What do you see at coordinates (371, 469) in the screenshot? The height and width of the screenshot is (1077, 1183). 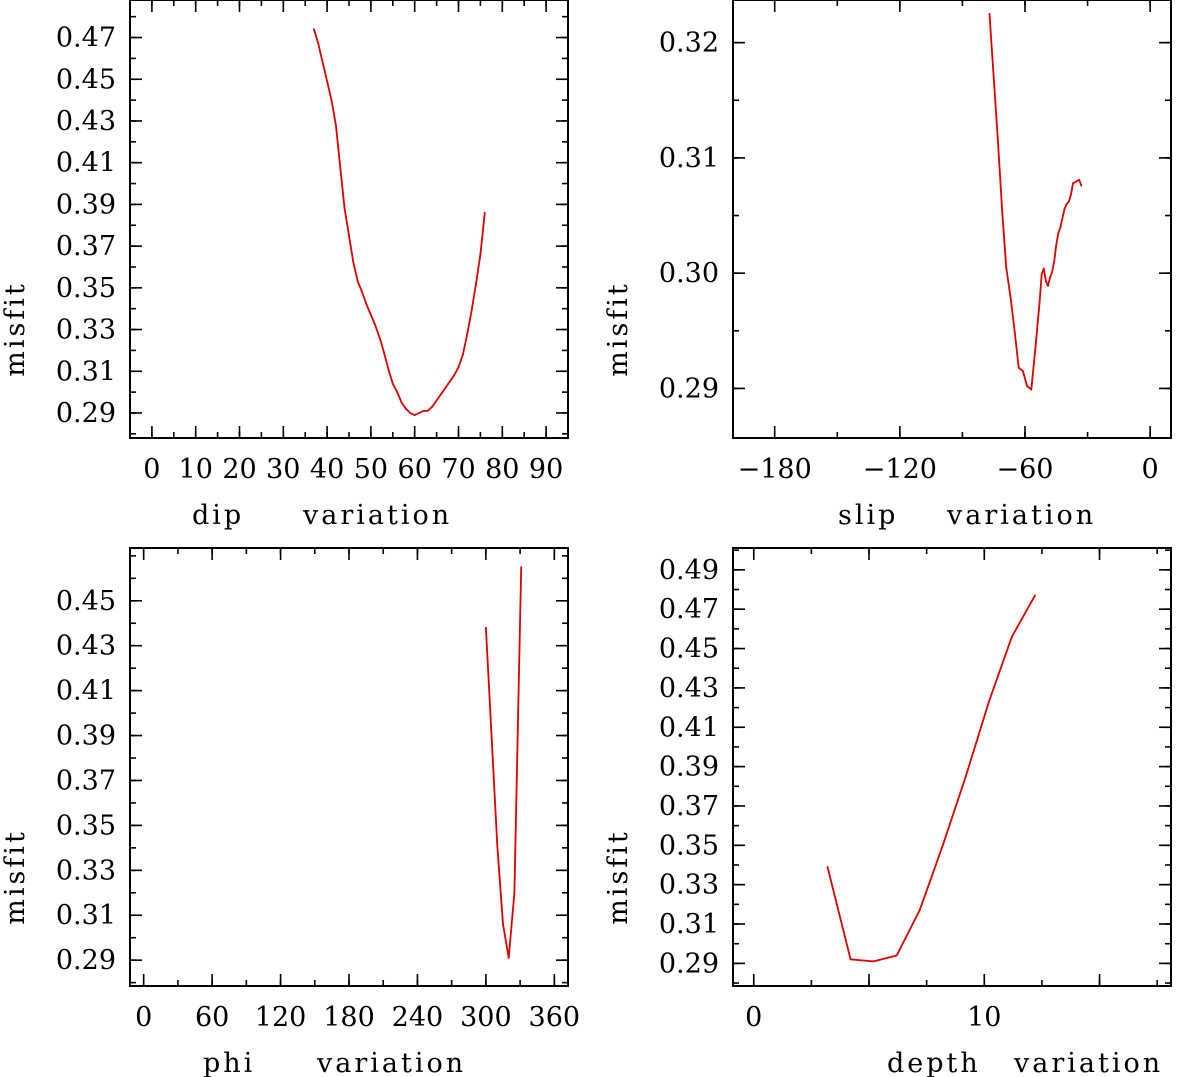 I see `x-tick-label: 50` at bounding box center [371, 469].